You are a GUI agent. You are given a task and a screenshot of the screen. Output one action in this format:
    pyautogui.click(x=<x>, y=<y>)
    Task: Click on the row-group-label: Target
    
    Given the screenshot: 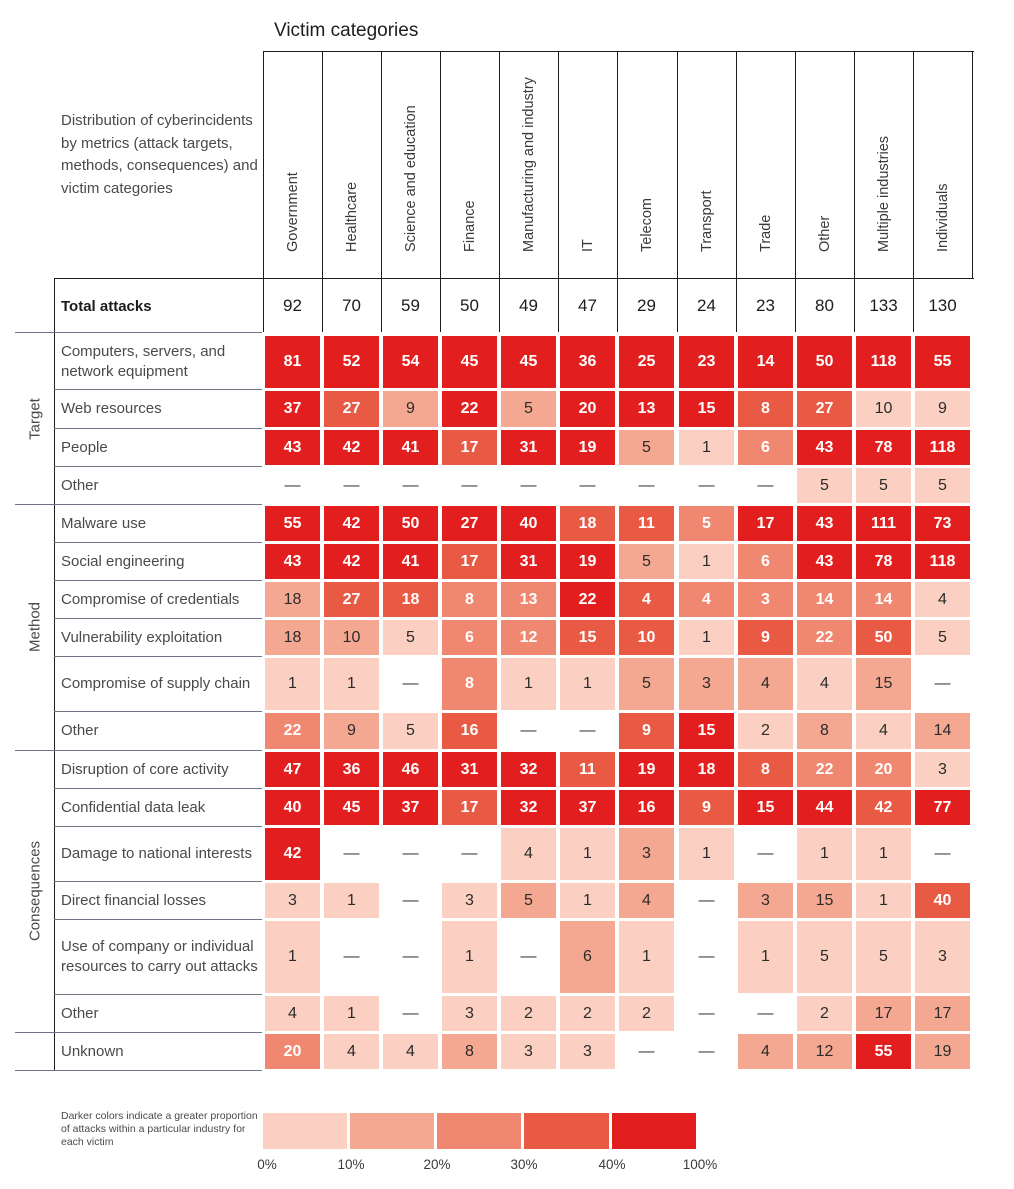 What is the action you would take?
    pyautogui.click(x=35, y=418)
    